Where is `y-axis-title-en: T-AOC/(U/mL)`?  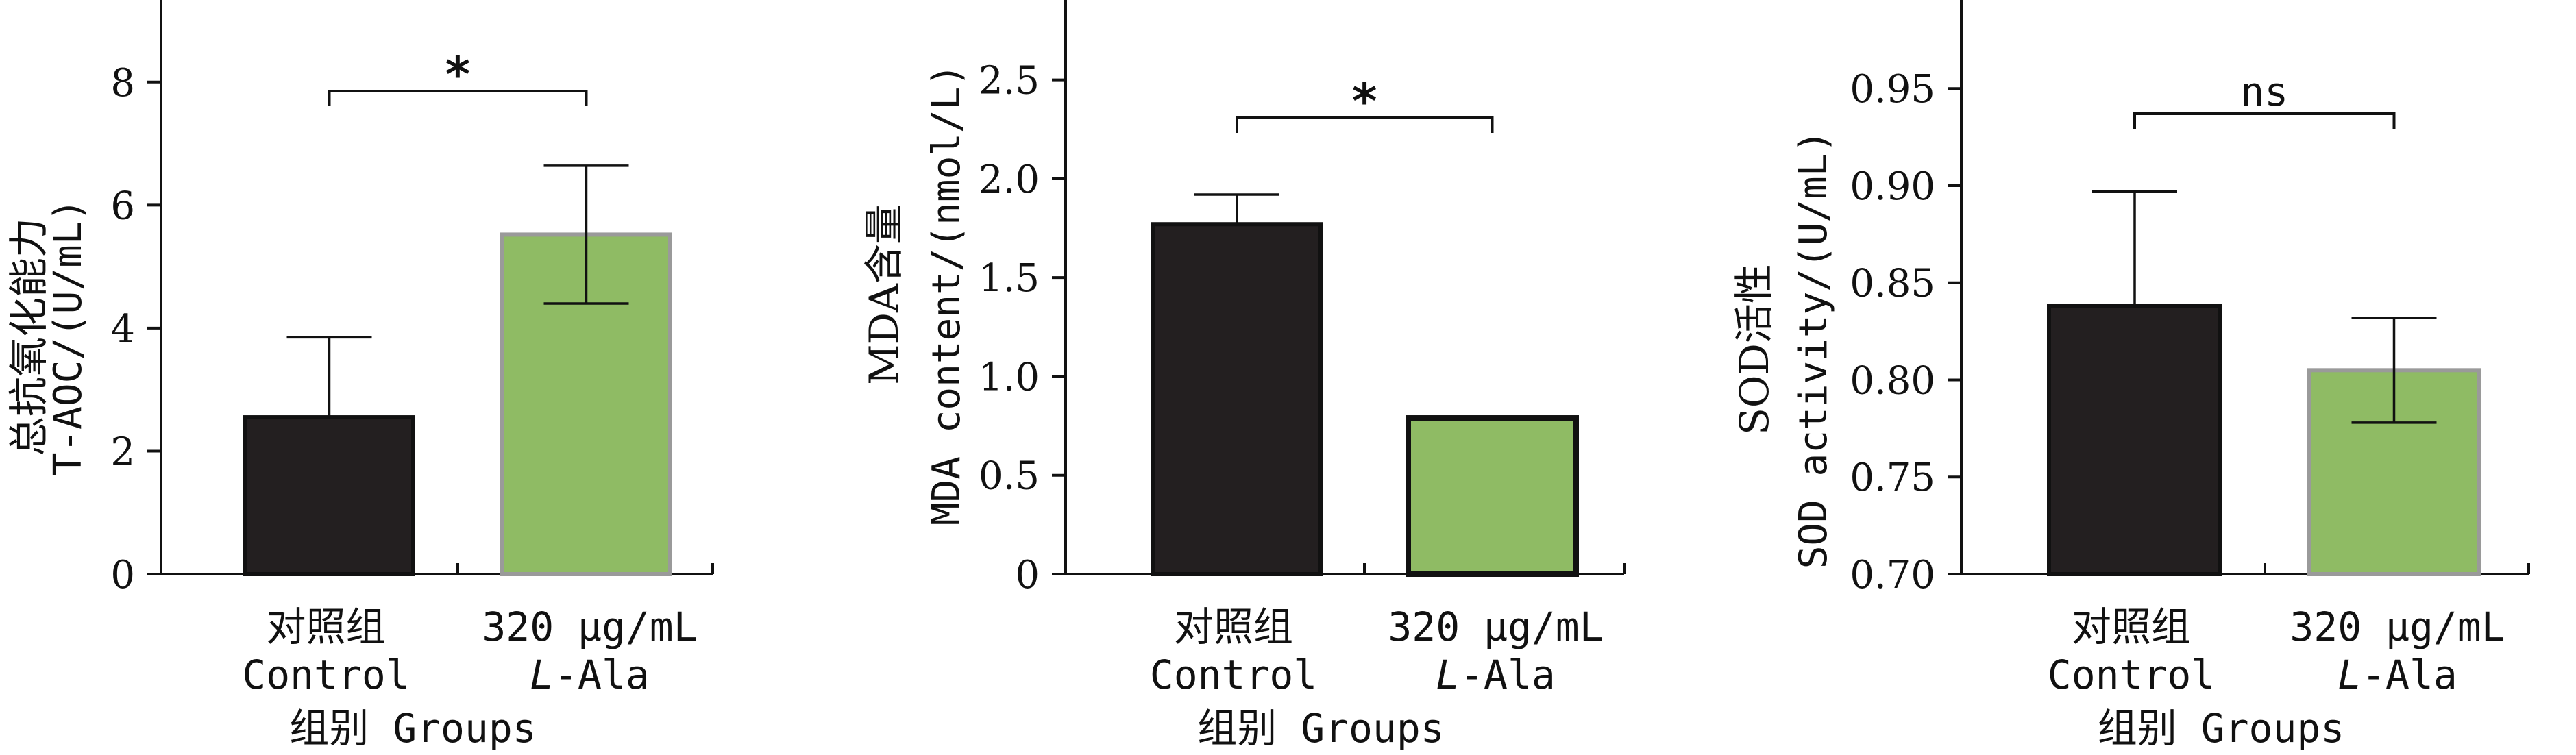 y-axis-title-en: T-AOC/(U/mL) is located at coordinates (68, 337).